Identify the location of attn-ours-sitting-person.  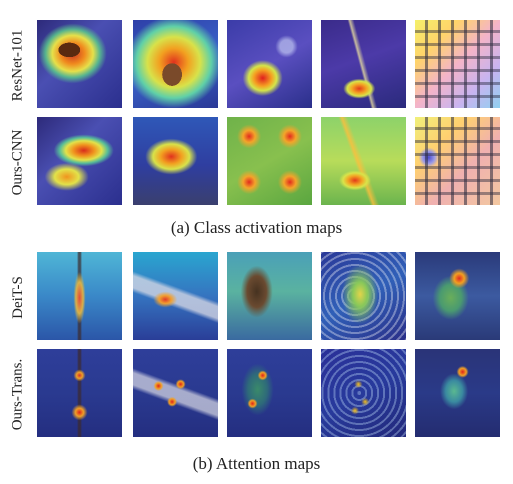
(457, 393).